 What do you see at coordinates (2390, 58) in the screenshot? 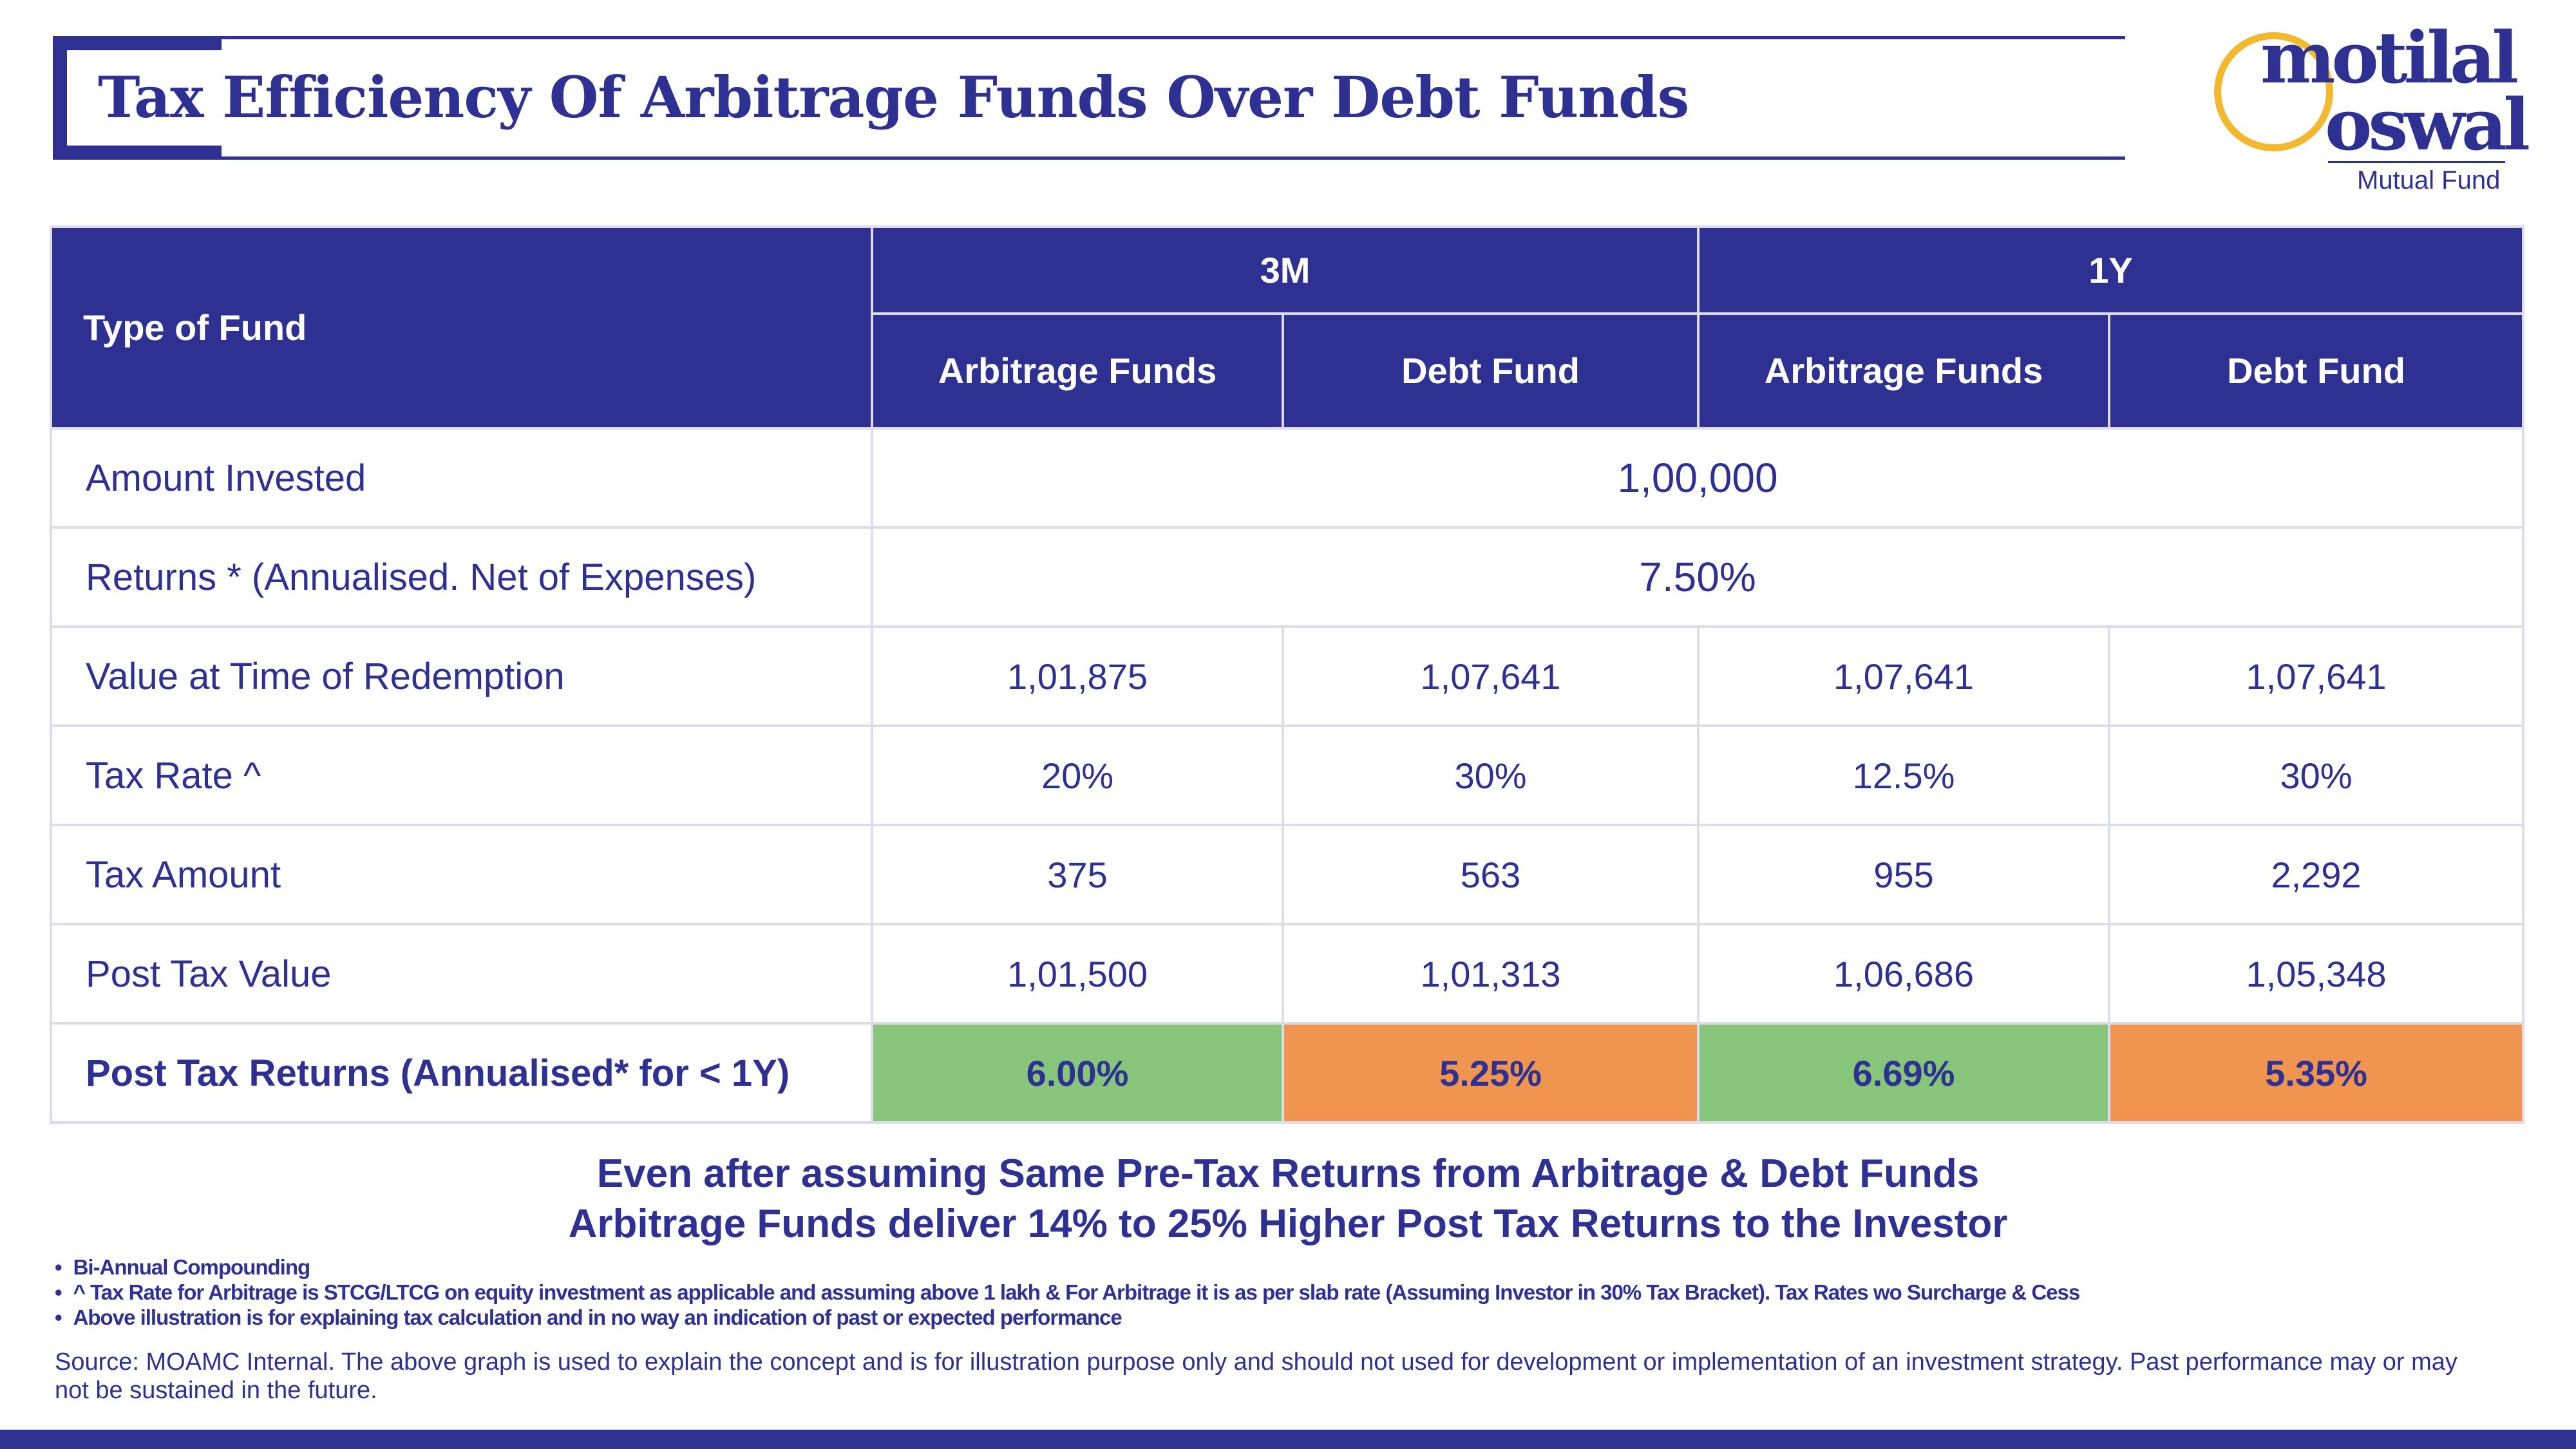
I see `logo-text-motilal: motilal` at bounding box center [2390, 58].